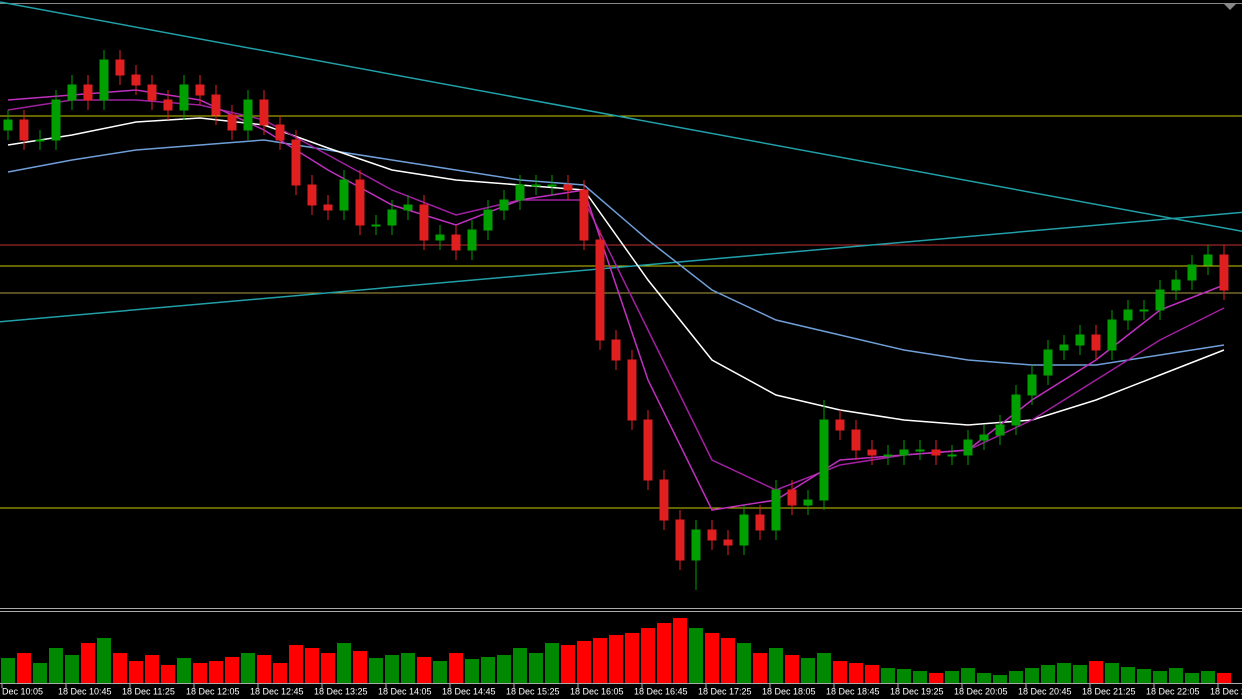  I want to click on scroll-marker, so click(1230, 7).